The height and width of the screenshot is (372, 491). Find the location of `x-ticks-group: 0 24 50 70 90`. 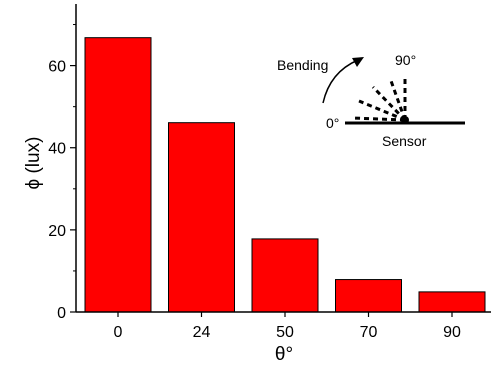

x-ticks-group: 0 24 50 70 90 is located at coordinates (287, 326).